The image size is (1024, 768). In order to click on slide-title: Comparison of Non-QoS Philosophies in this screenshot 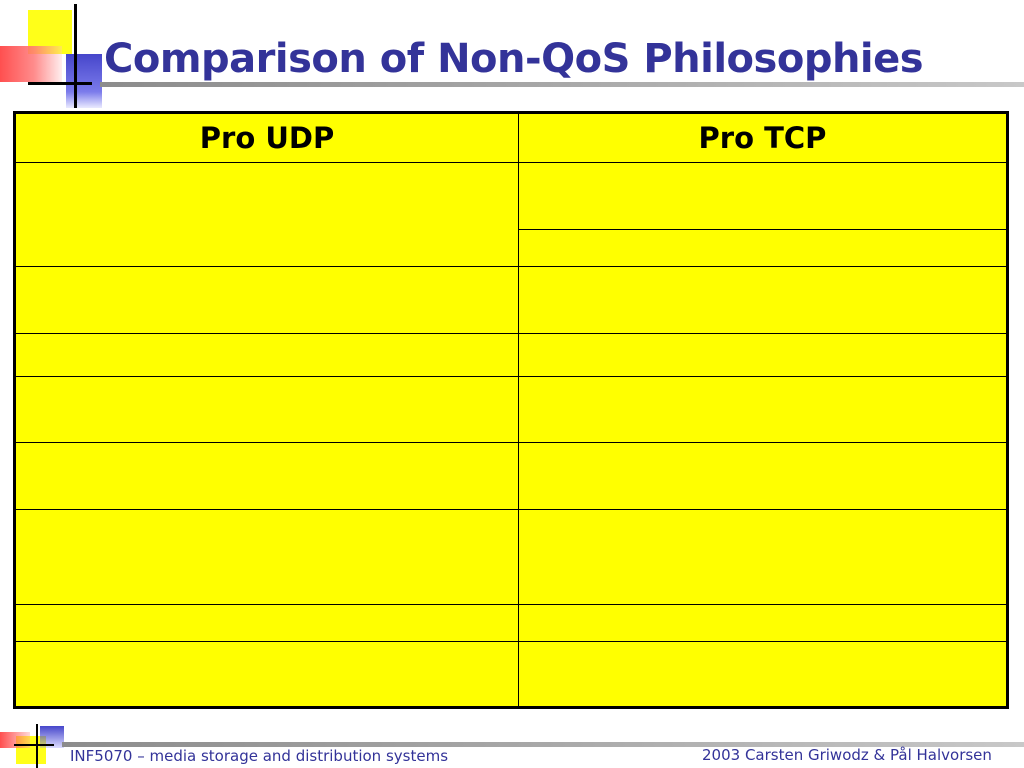, I will do `click(514, 59)`.